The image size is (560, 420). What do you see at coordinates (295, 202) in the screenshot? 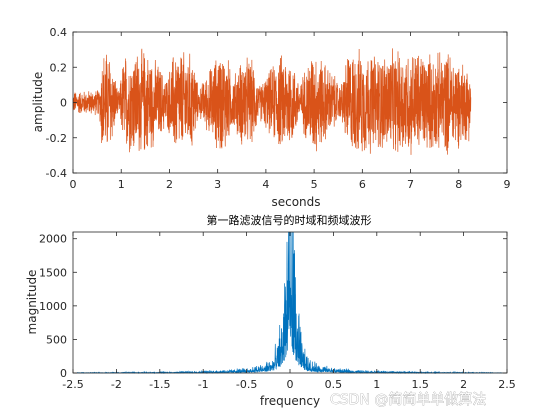
I see `time-xlabel: seconds` at bounding box center [295, 202].